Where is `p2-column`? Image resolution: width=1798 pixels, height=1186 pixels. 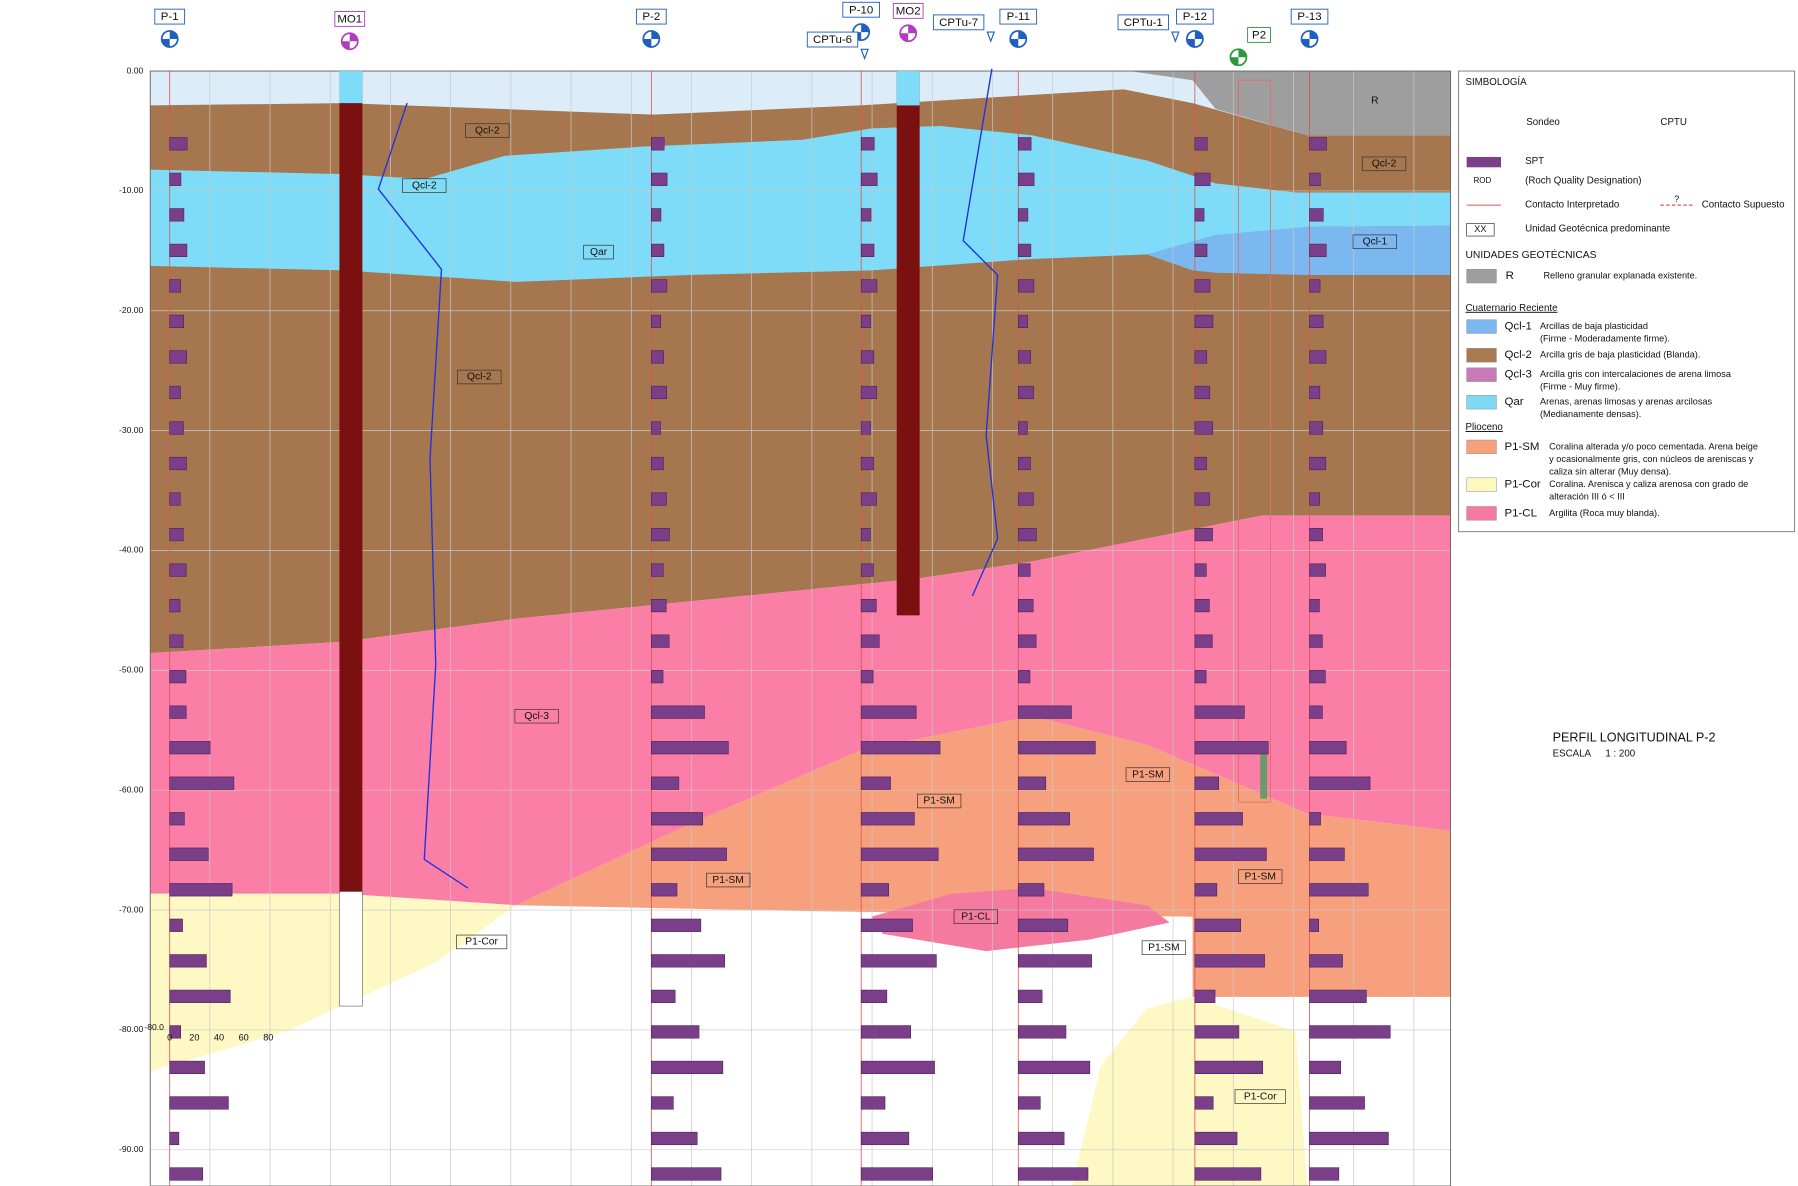 p2-column is located at coordinates (1254, 441).